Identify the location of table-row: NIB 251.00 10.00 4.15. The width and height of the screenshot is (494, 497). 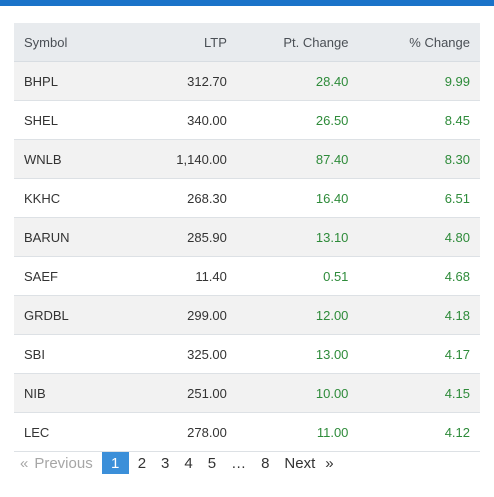
(247, 393).